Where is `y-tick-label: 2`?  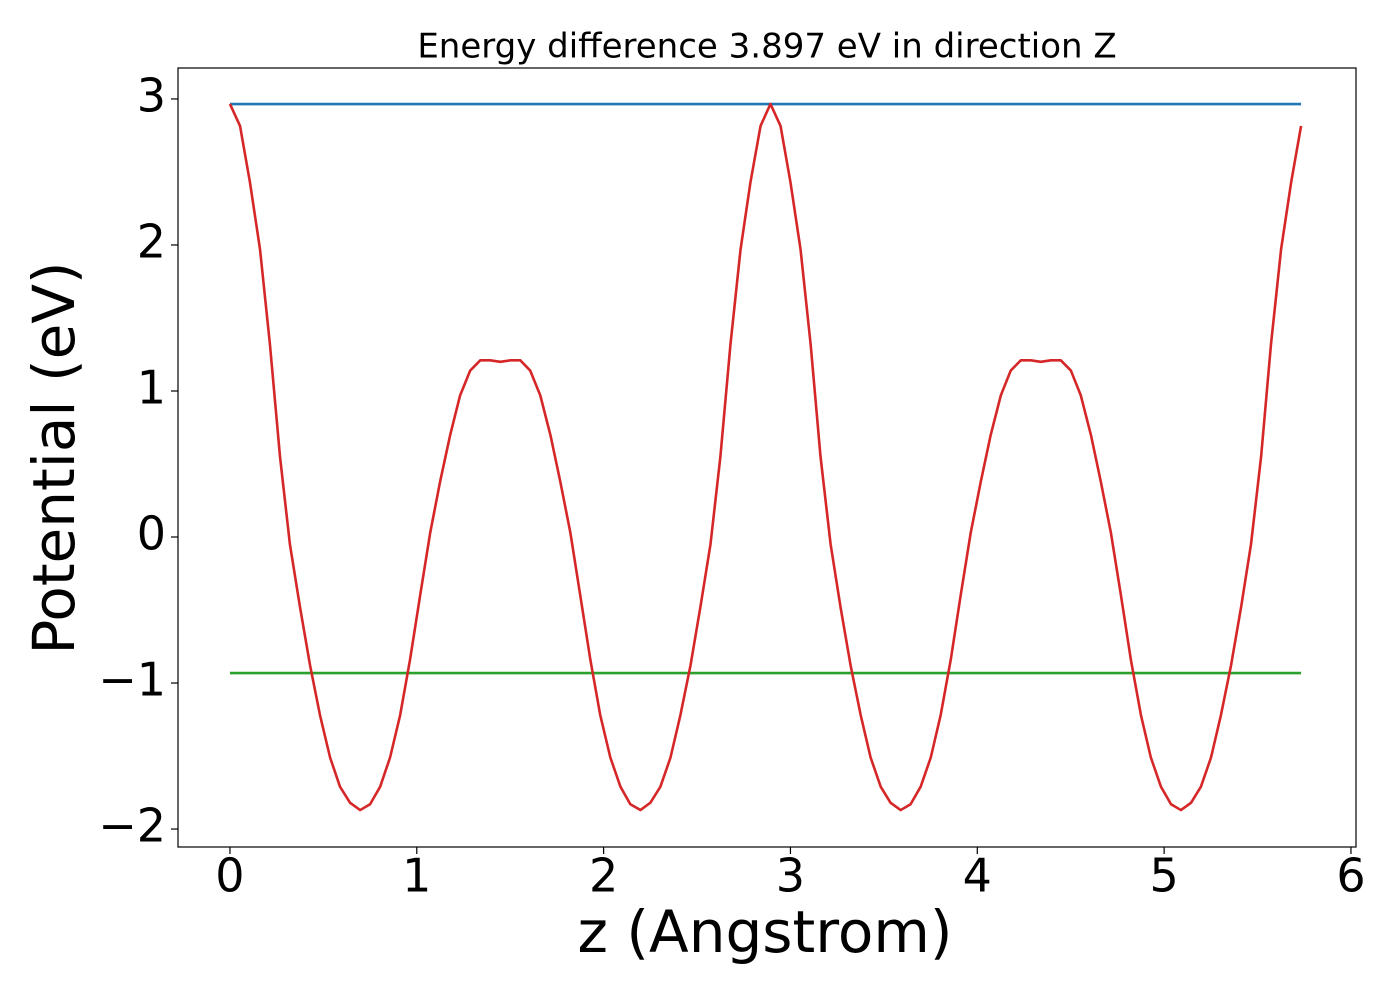
y-tick-label: 2 is located at coordinates (151, 241).